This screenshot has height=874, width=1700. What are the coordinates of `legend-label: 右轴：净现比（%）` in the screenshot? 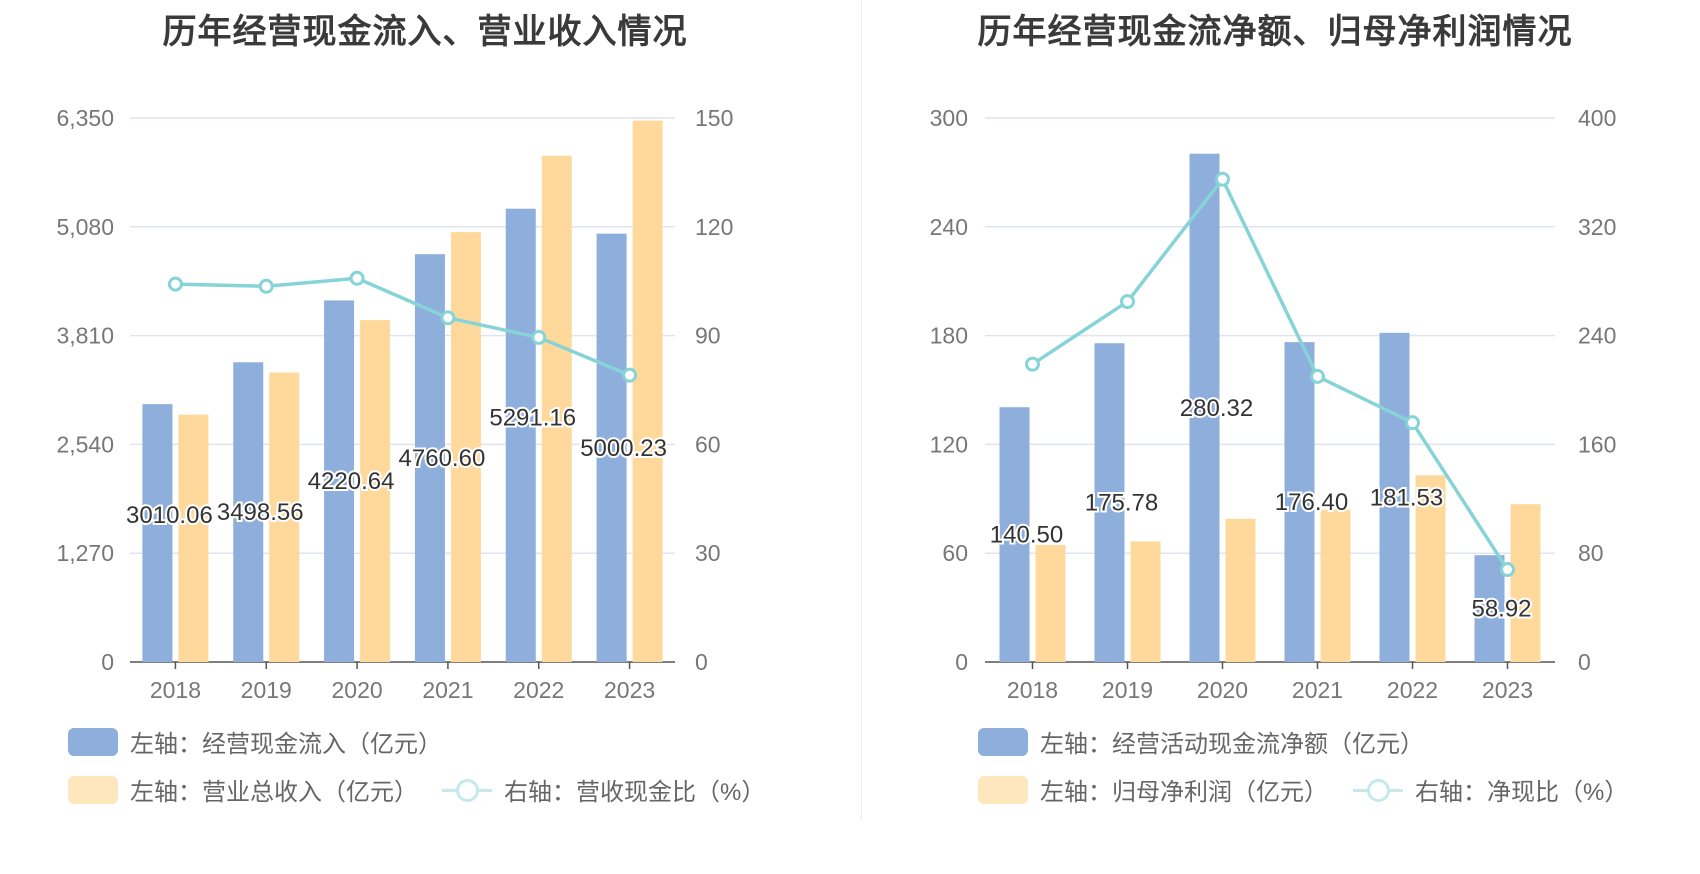 It's located at (1522, 792).